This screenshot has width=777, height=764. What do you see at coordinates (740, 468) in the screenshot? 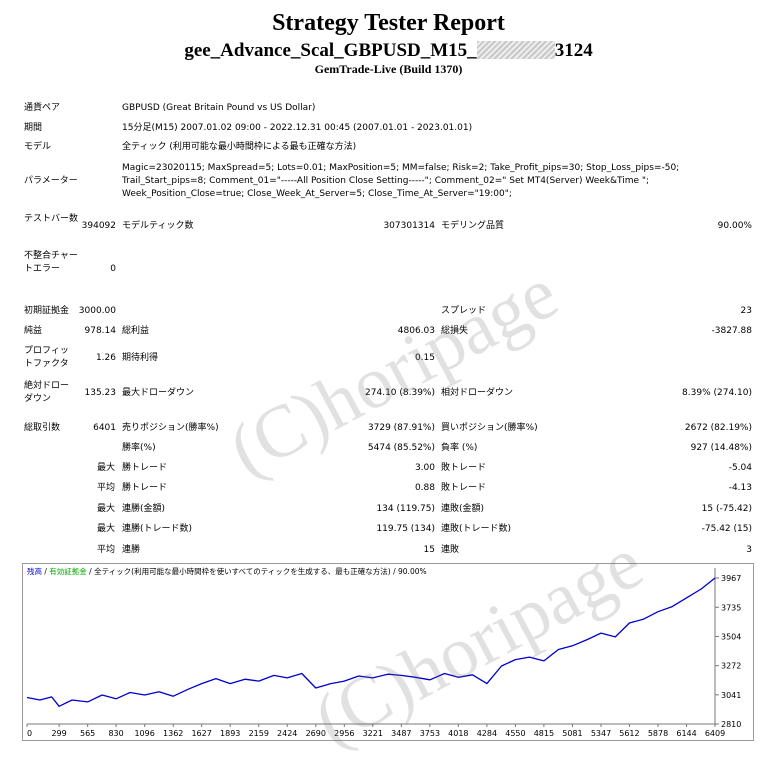
I see `largest-loss-value: -5.04` at bounding box center [740, 468].